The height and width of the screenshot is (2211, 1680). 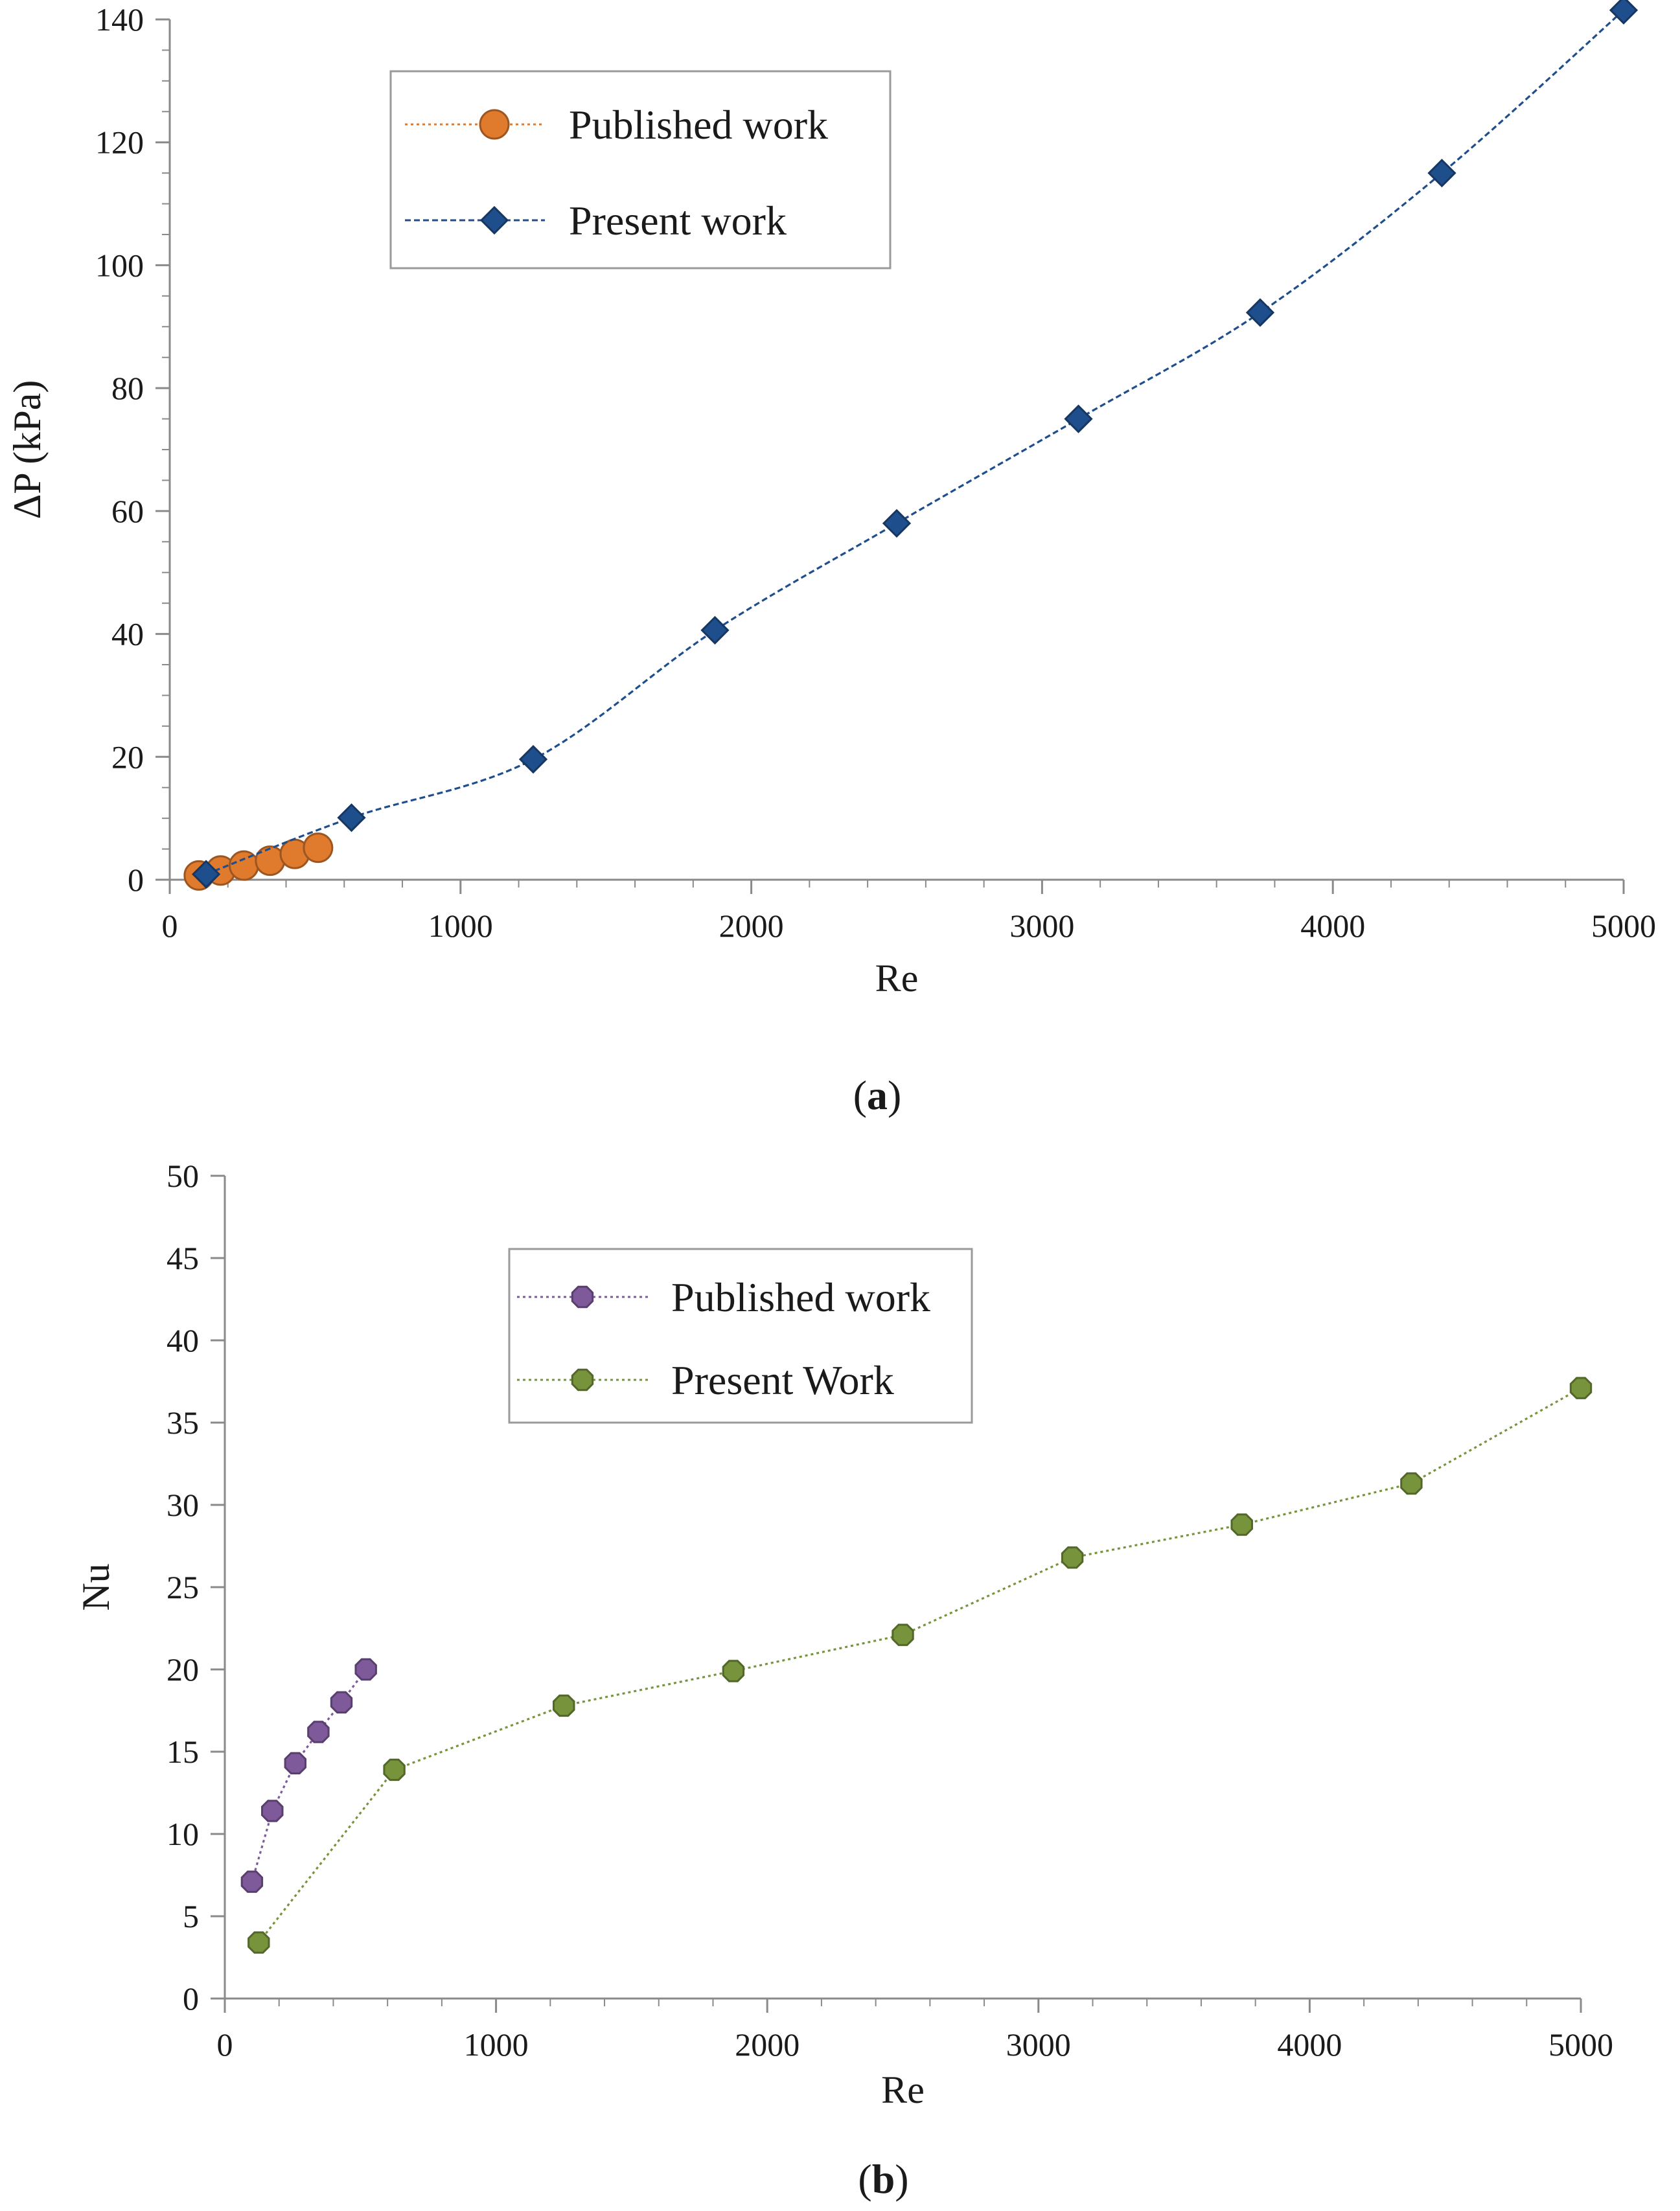 What do you see at coordinates (127, 511) in the screenshot?
I see `y-tick-label: 60` at bounding box center [127, 511].